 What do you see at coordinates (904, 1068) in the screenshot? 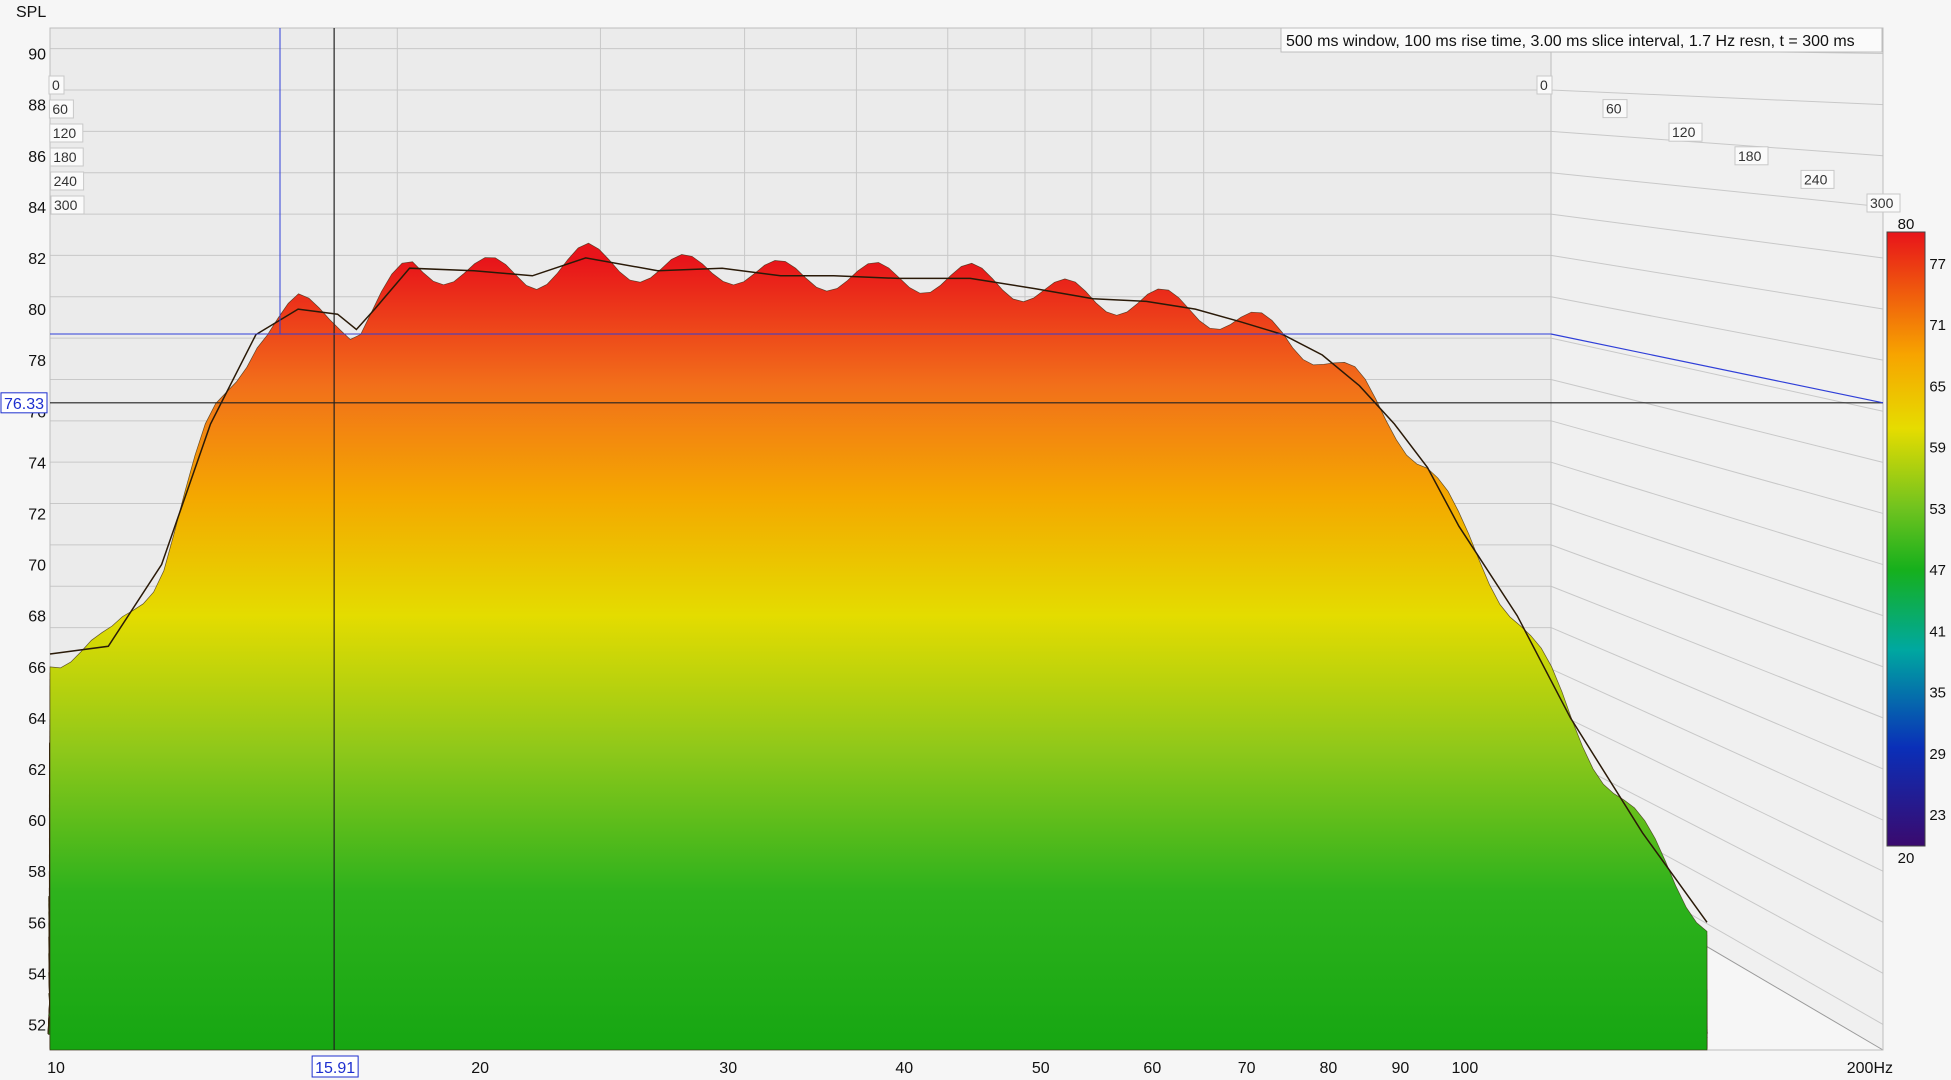
I see `x-tick-label: 40` at bounding box center [904, 1068].